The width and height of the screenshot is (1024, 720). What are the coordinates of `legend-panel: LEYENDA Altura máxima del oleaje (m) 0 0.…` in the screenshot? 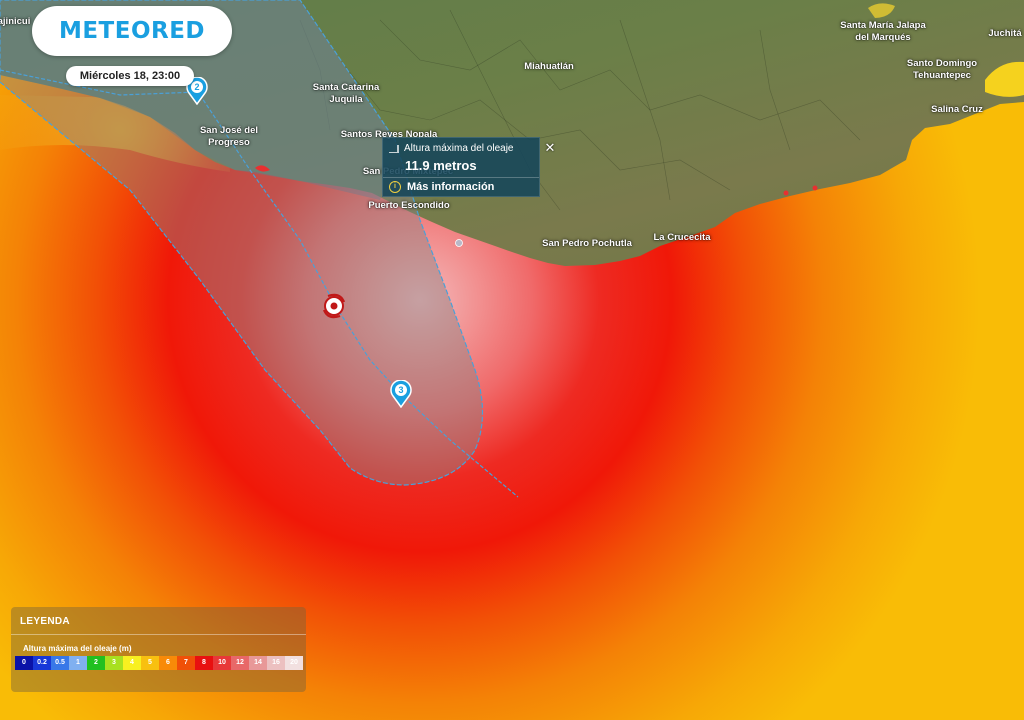 It's located at (158, 649).